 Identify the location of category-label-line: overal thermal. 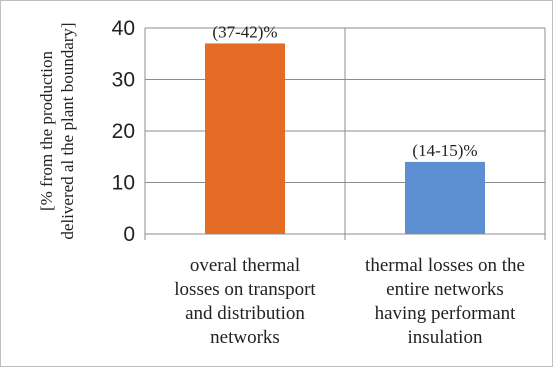
(245, 265).